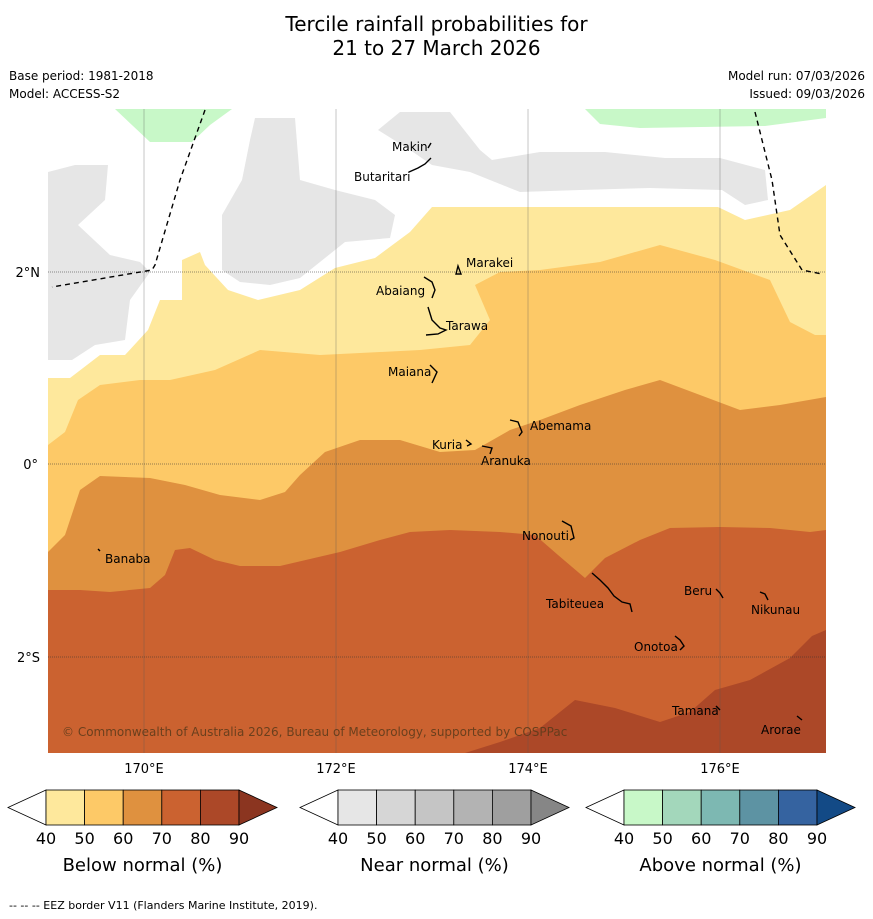  What do you see at coordinates (239, 838) in the screenshot?
I see `below-tick-90: 90` at bounding box center [239, 838].